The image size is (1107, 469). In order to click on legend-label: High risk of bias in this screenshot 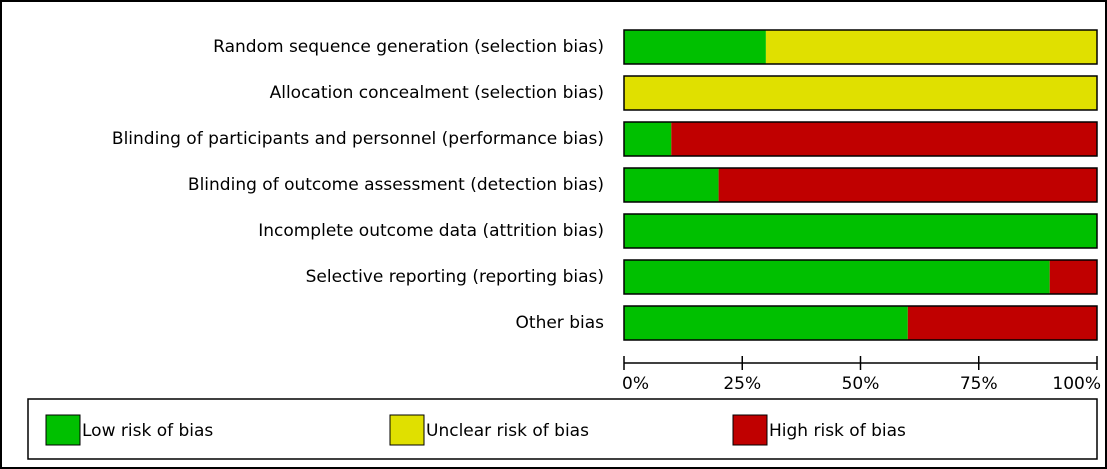, I will do `click(837, 431)`.